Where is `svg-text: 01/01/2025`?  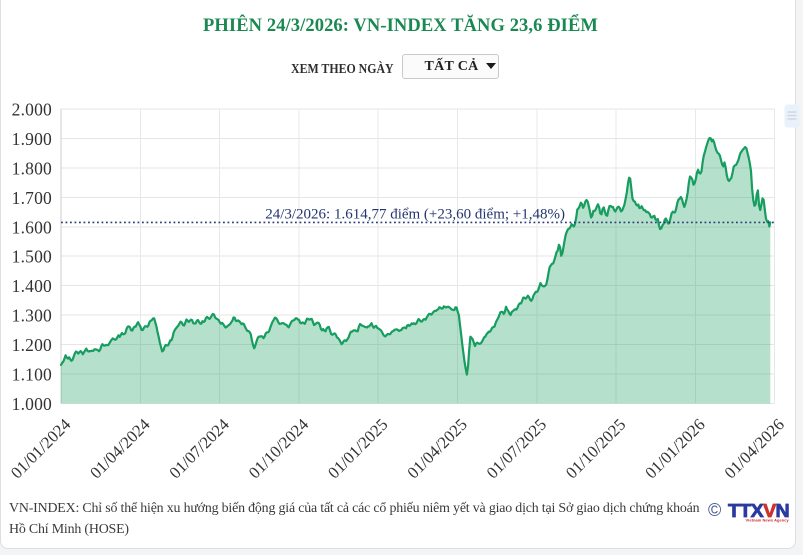 svg-text: 01/01/2025 is located at coordinates (357, 448).